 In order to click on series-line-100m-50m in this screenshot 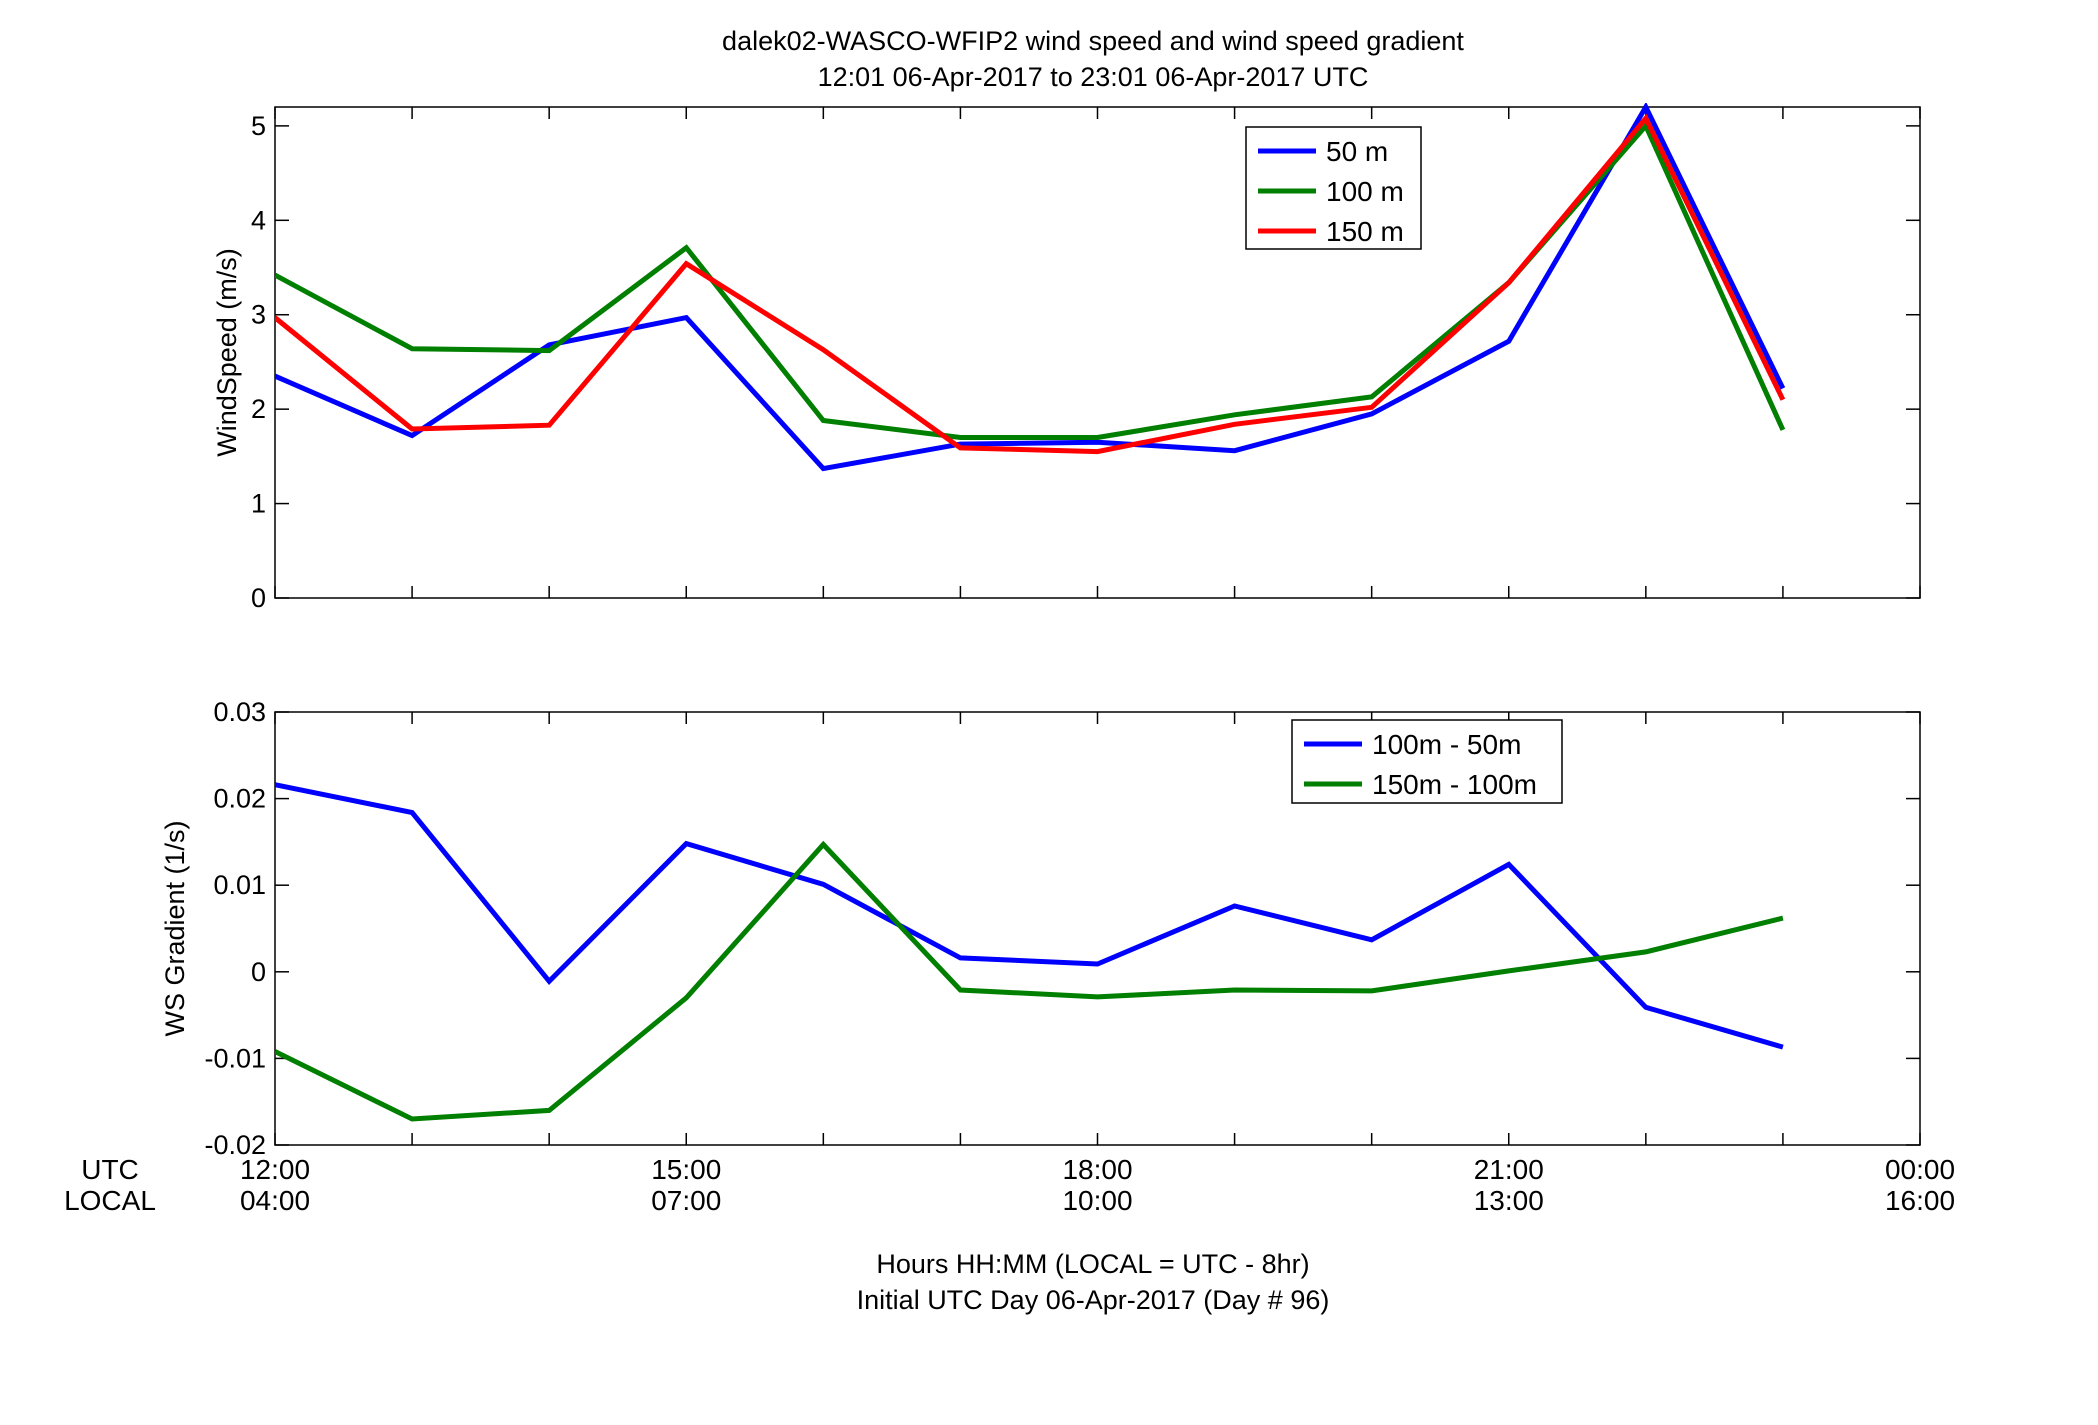, I will do `click(1029, 916)`.